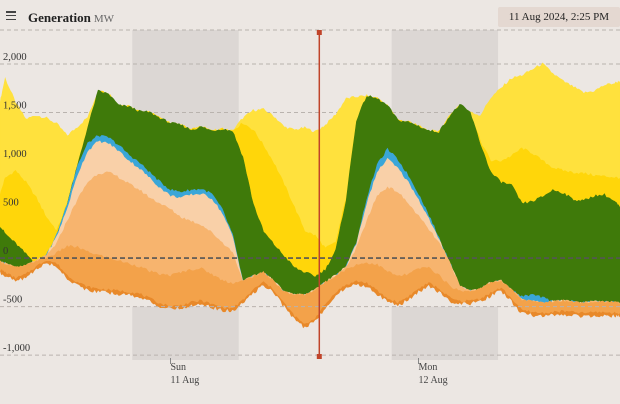  I want to click on x-tick-label-day: Sun, so click(179, 367).